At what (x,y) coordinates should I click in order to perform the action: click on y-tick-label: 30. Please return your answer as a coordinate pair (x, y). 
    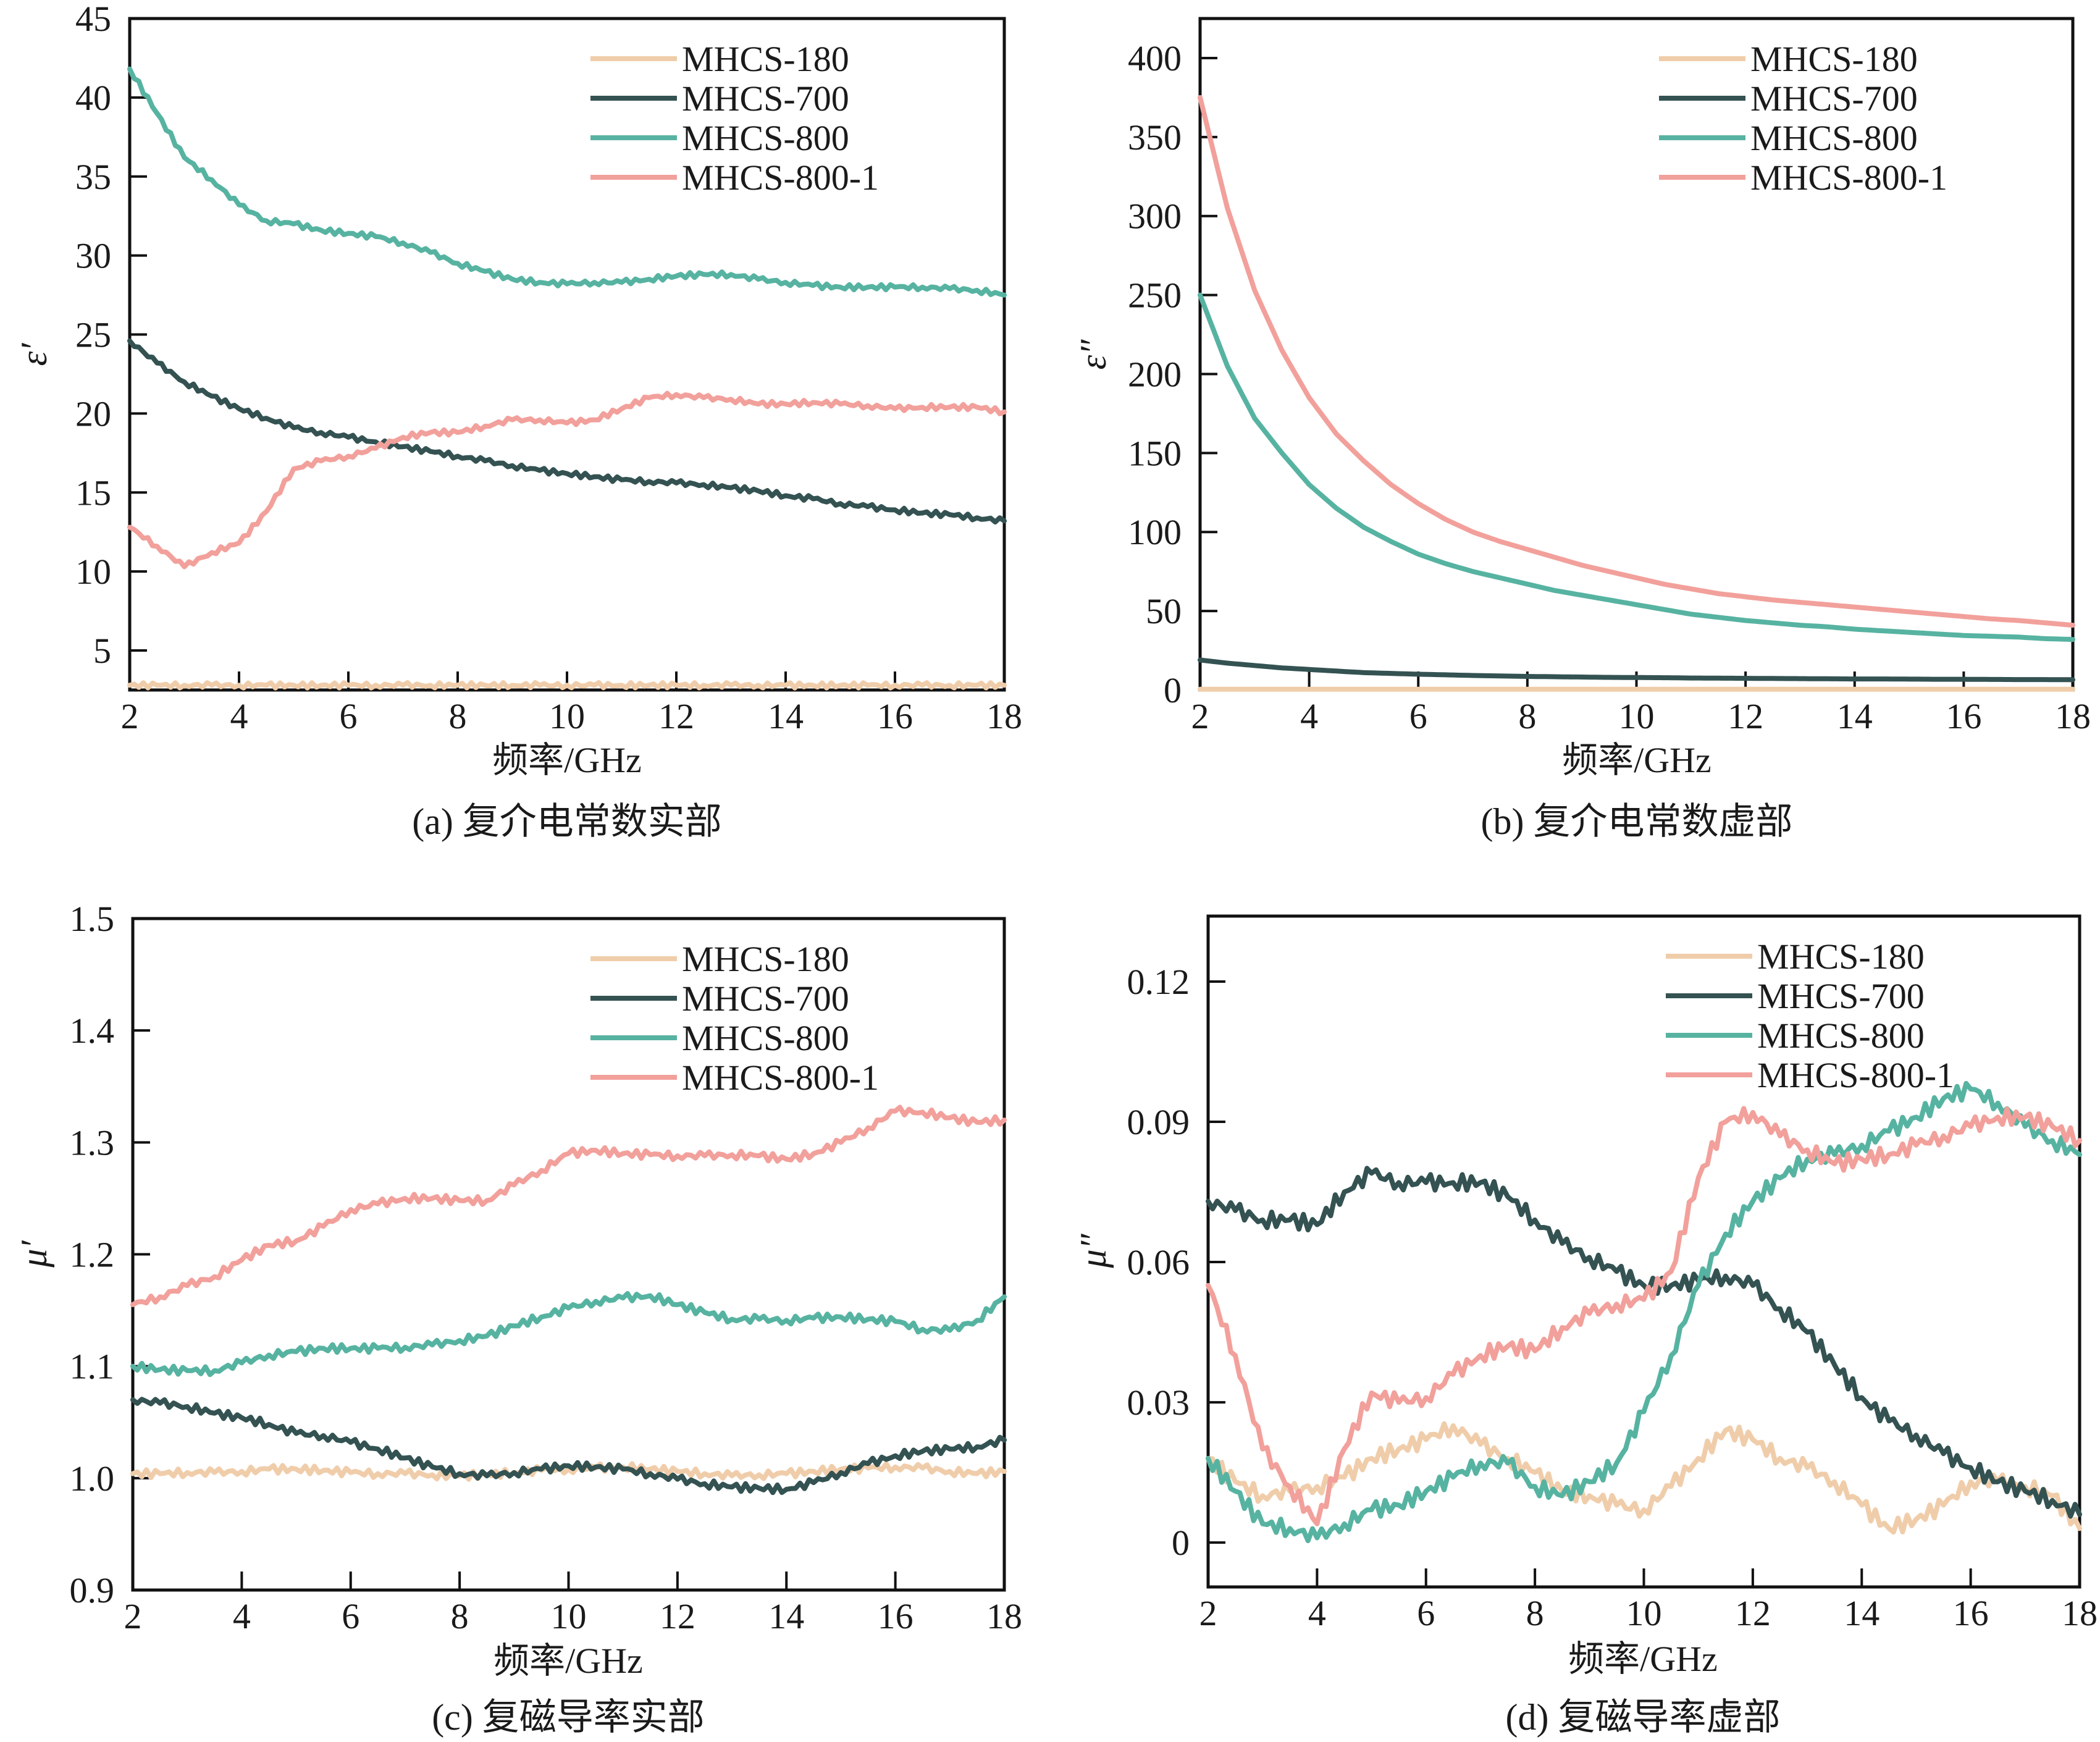
    Looking at the image, I should click on (93, 256).